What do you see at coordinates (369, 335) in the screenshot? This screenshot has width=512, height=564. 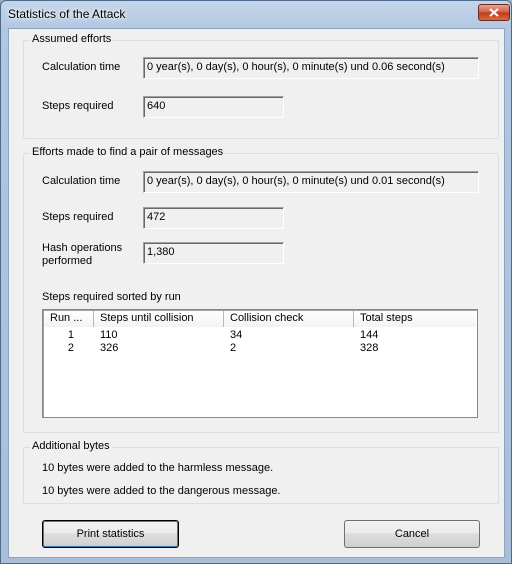 I see `table-cell-total-steps: 144` at bounding box center [369, 335].